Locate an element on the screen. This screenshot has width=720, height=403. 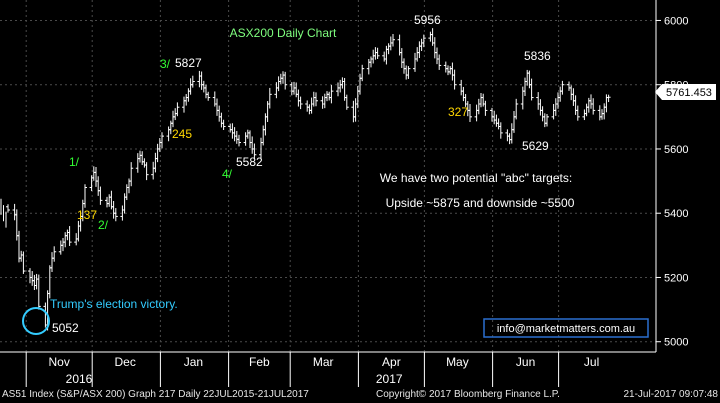
wave-label: 3/ is located at coordinates (165, 64).